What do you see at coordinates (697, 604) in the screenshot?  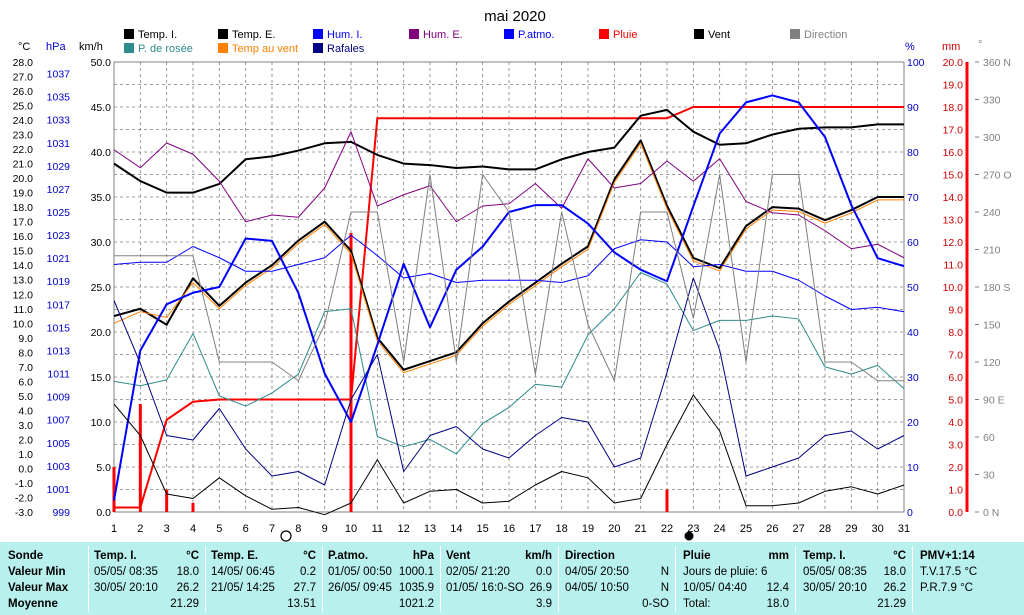 I see `pluie-total-label: Total:` at bounding box center [697, 604].